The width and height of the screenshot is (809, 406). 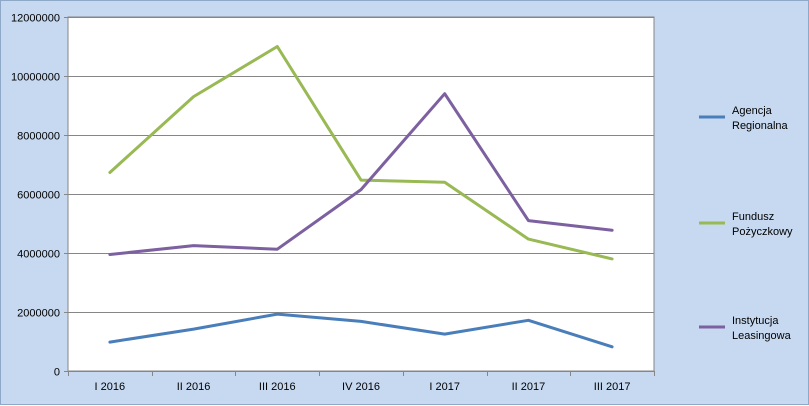 I want to click on x-tick-label: II 2016, so click(x=194, y=387).